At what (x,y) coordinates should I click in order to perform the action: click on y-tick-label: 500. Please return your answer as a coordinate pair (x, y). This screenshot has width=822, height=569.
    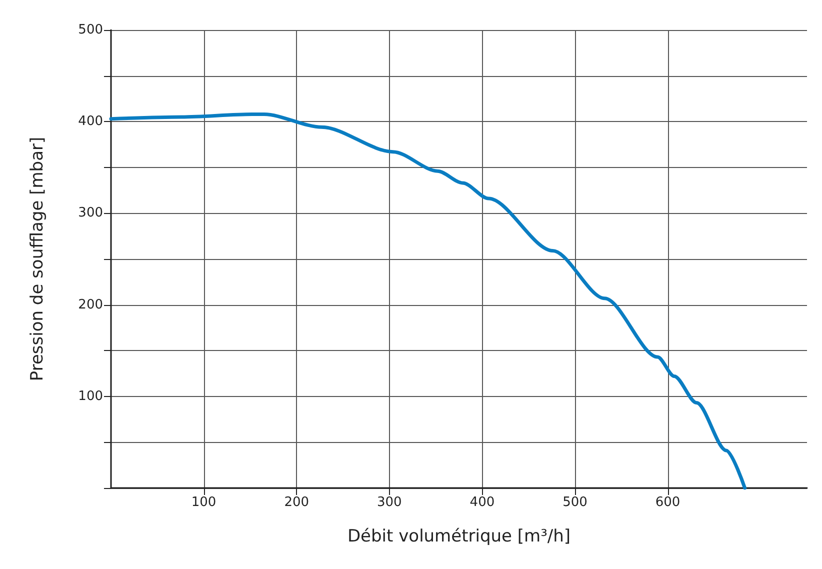
    Looking at the image, I should click on (90, 30).